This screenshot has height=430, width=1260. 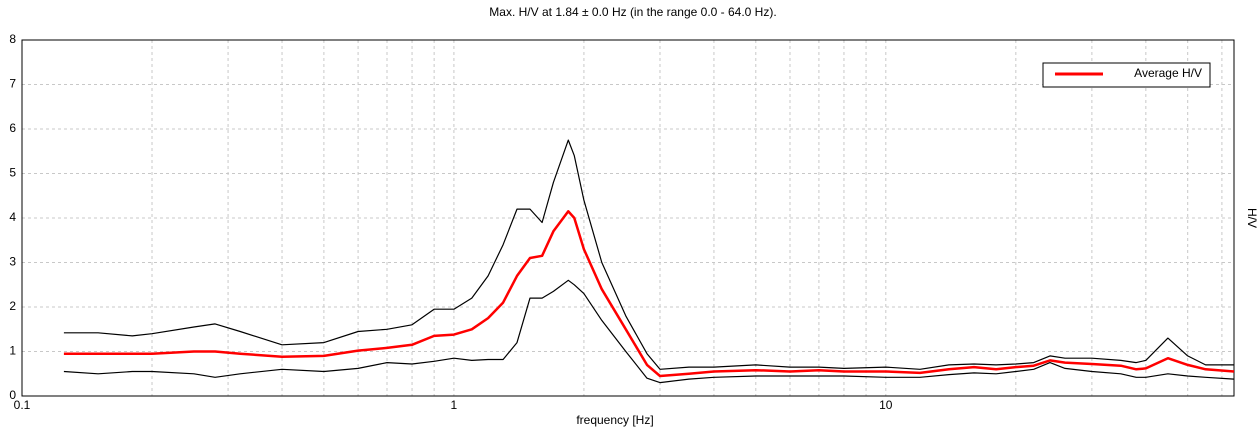 What do you see at coordinates (22, 405) in the screenshot?
I see `x-tick-label: 0.1` at bounding box center [22, 405].